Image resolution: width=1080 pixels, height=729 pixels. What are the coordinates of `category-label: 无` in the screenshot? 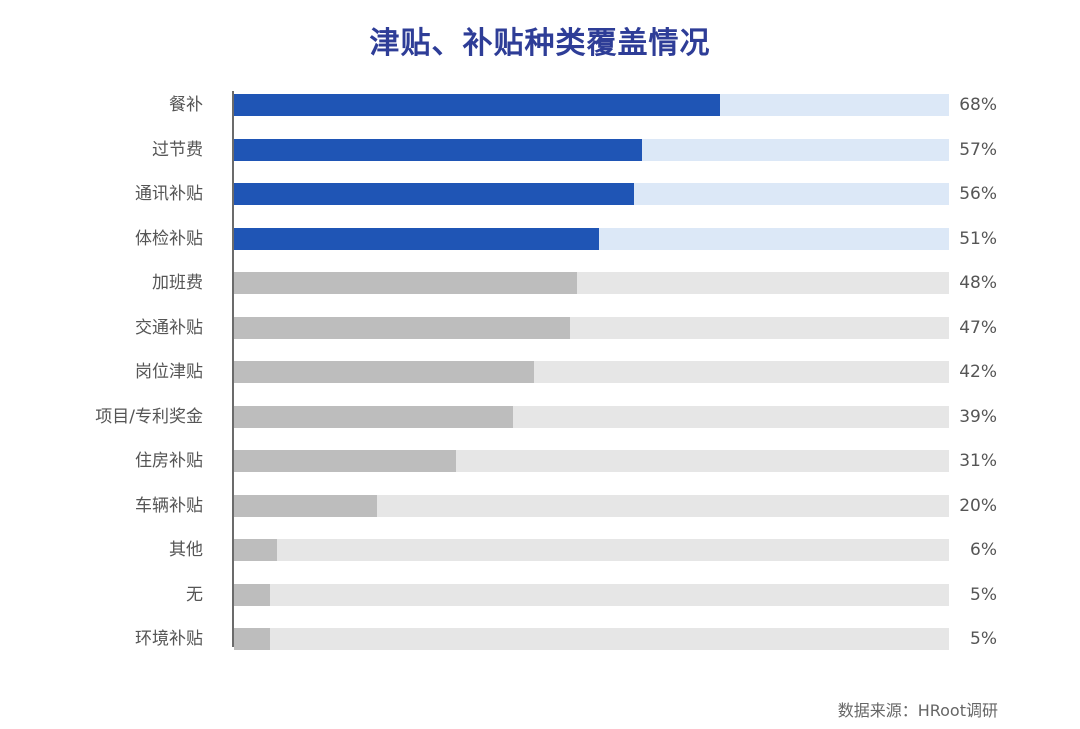 It's located at (194, 594).